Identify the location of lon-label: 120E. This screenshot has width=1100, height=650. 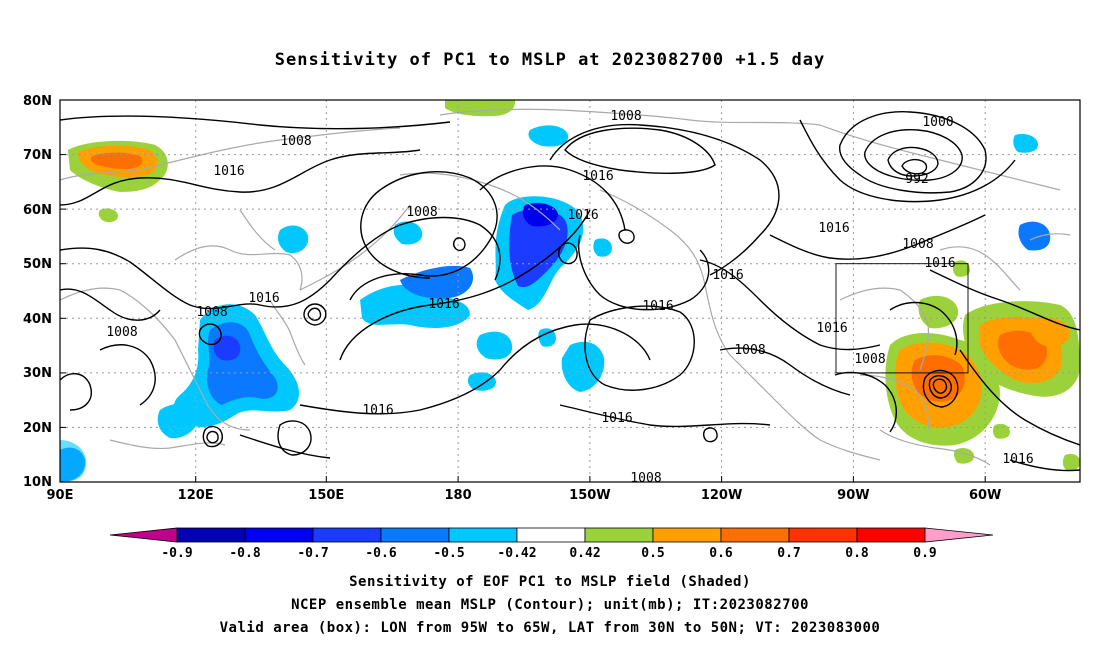
(196, 495).